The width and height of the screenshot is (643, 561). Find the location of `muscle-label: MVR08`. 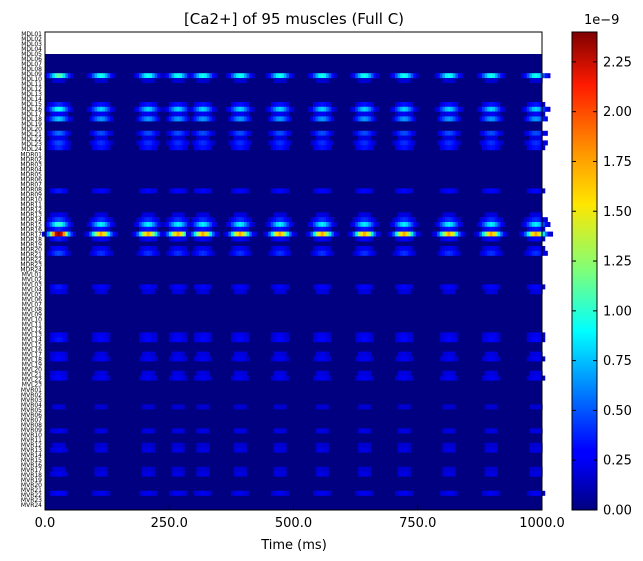

muscle-label: MVR08 is located at coordinates (31, 425).